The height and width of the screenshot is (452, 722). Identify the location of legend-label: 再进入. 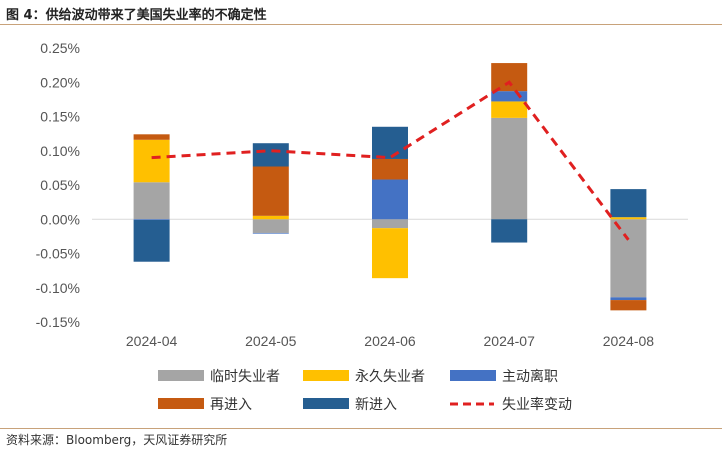
(231, 405).